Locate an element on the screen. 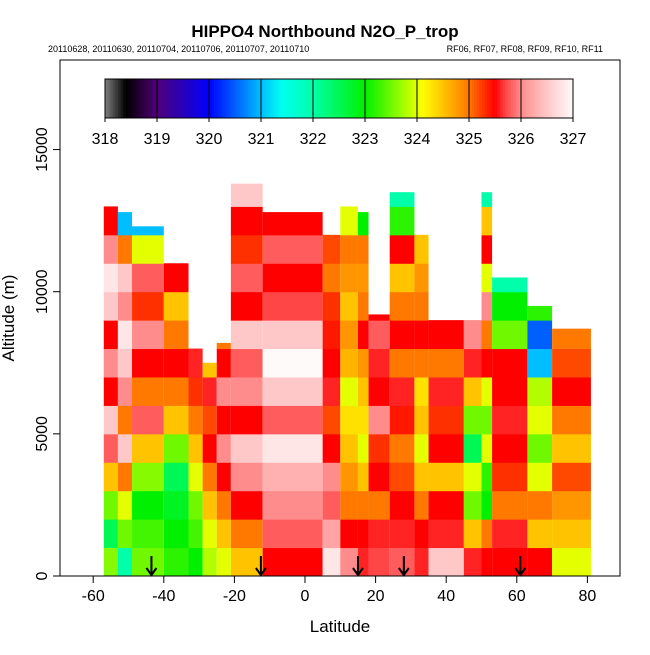 The width and height of the screenshot is (650, 655). colorbar-tick-label: 326 is located at coordinates (521, 139).